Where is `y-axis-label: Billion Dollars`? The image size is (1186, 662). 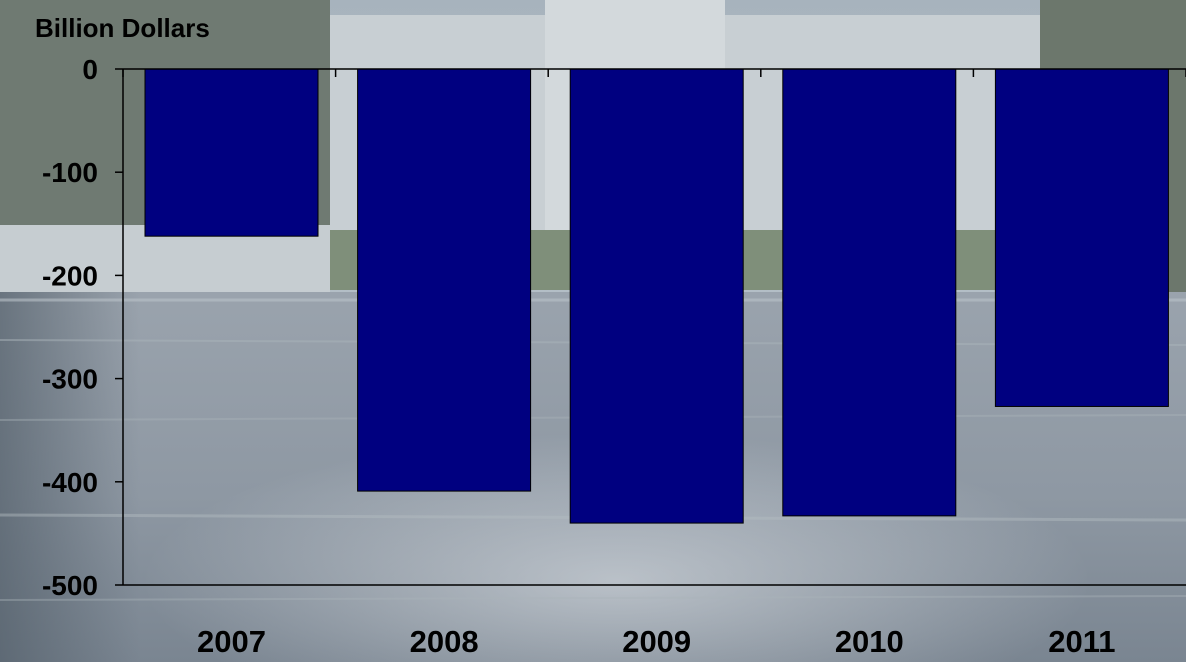 y-axis-label: Billion Dollars is located at coordinates (122, 28).